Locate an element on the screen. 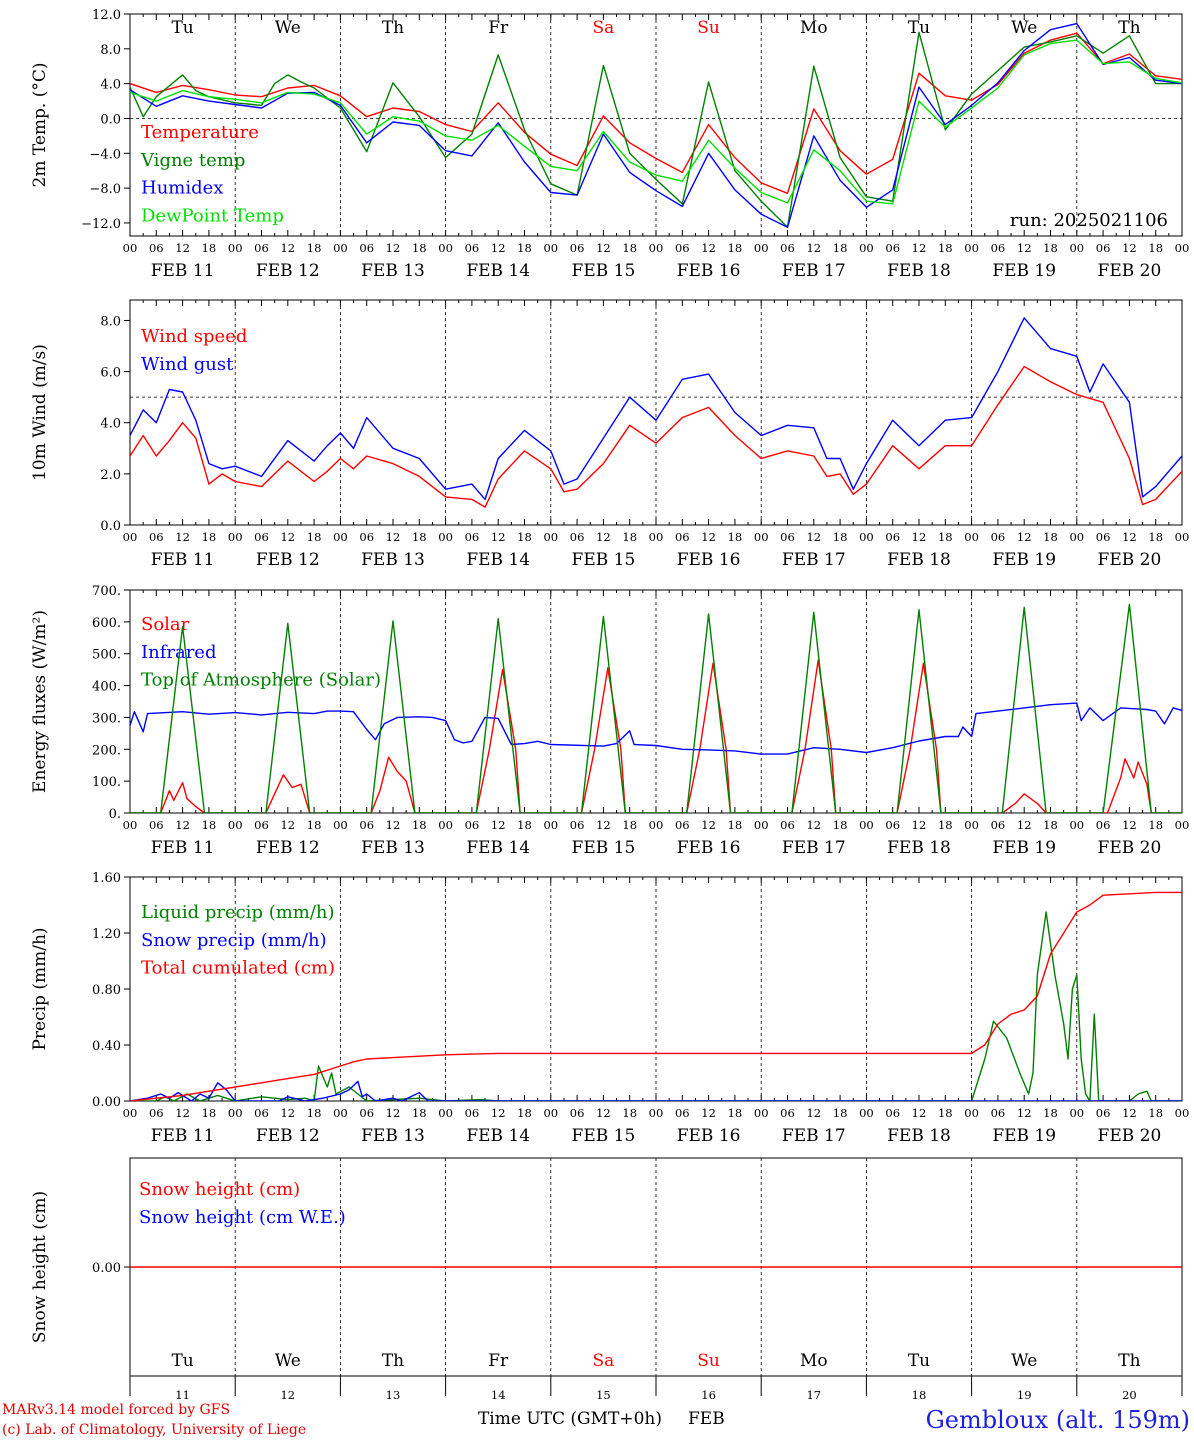  day-number: 20 is located at coordinates (1129, 1395).